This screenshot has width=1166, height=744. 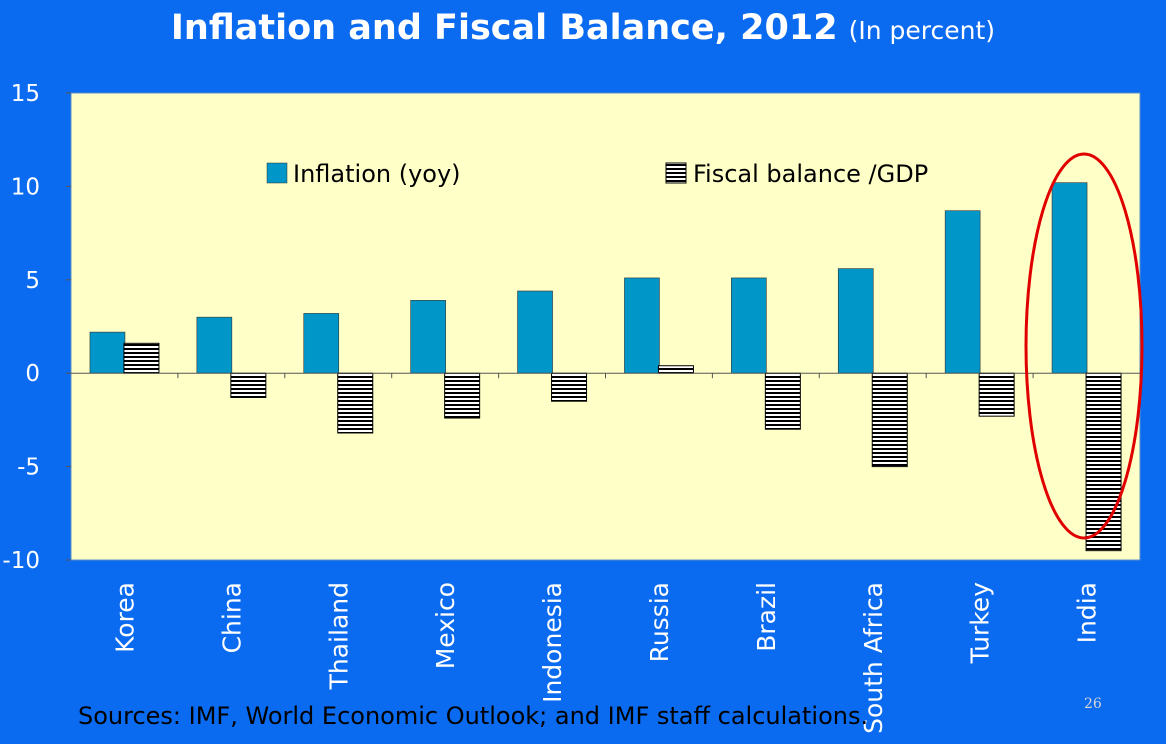 What do you see at coordinates (321, 343) in the screenshot?
I see `inflation-bar-thailand` at bounding box center [321, 343].